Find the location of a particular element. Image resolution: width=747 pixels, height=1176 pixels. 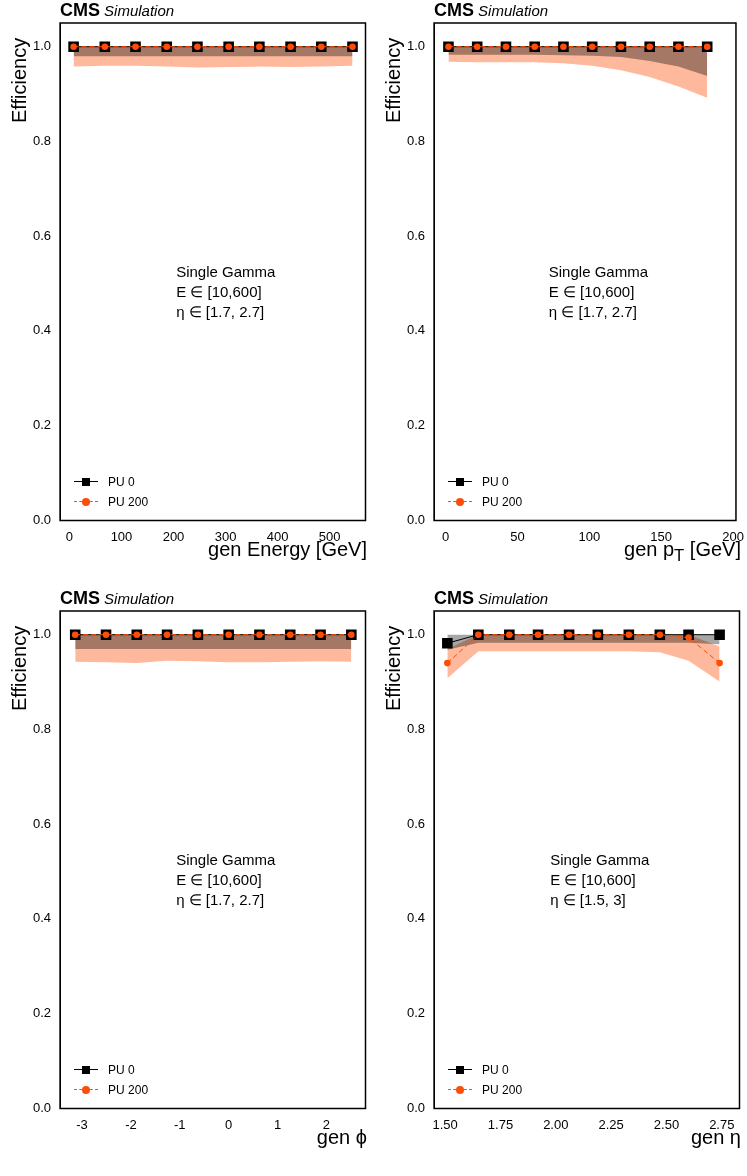

x-tick-label: -1 is located at coordinates (180, 1124).